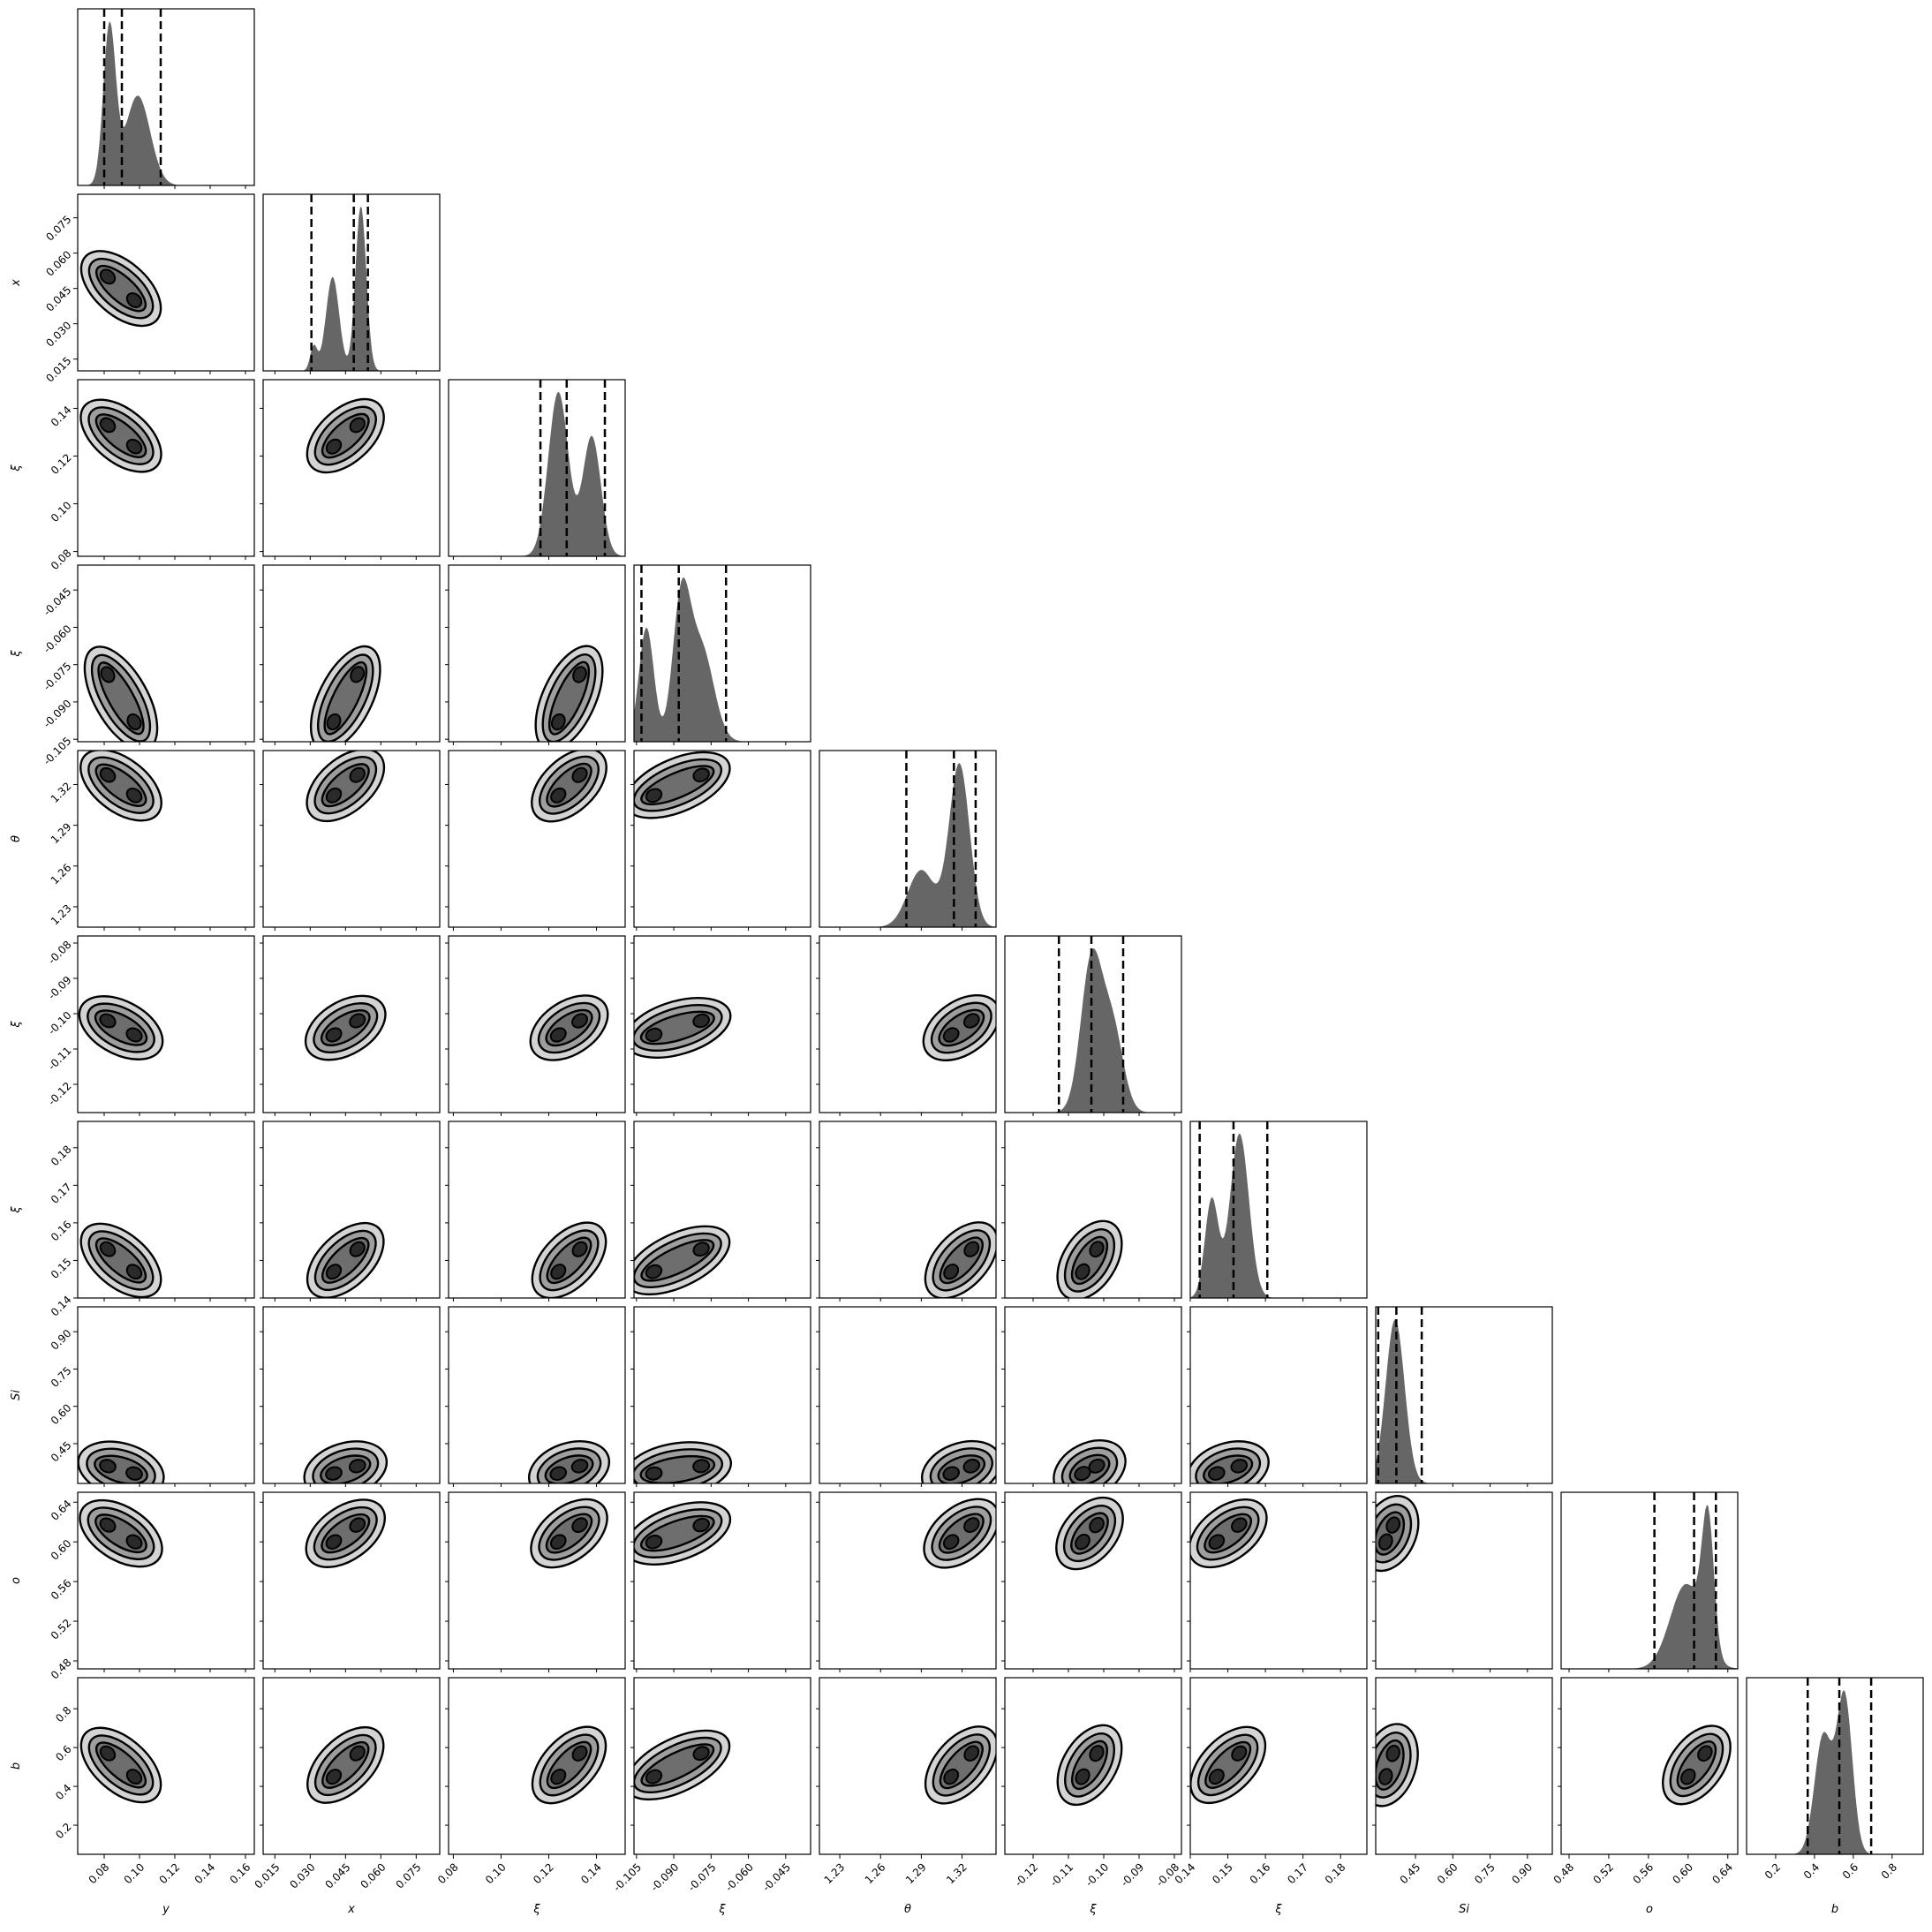 Image resolution: width=1932 pixels, height=1932 pixels. Describe the element at coordinates (16, 1766) in the screenshot. I see `y-axis-label-9: b` at that location.